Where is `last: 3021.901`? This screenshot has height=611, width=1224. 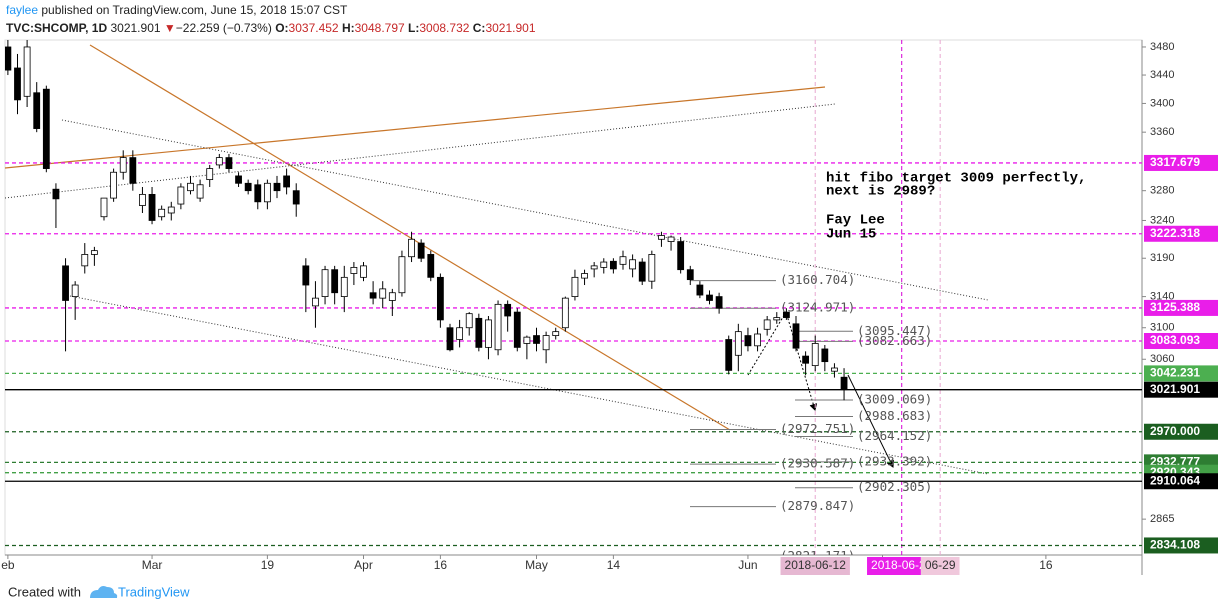
last: 3021.901 is located at coordinates (135, 28).